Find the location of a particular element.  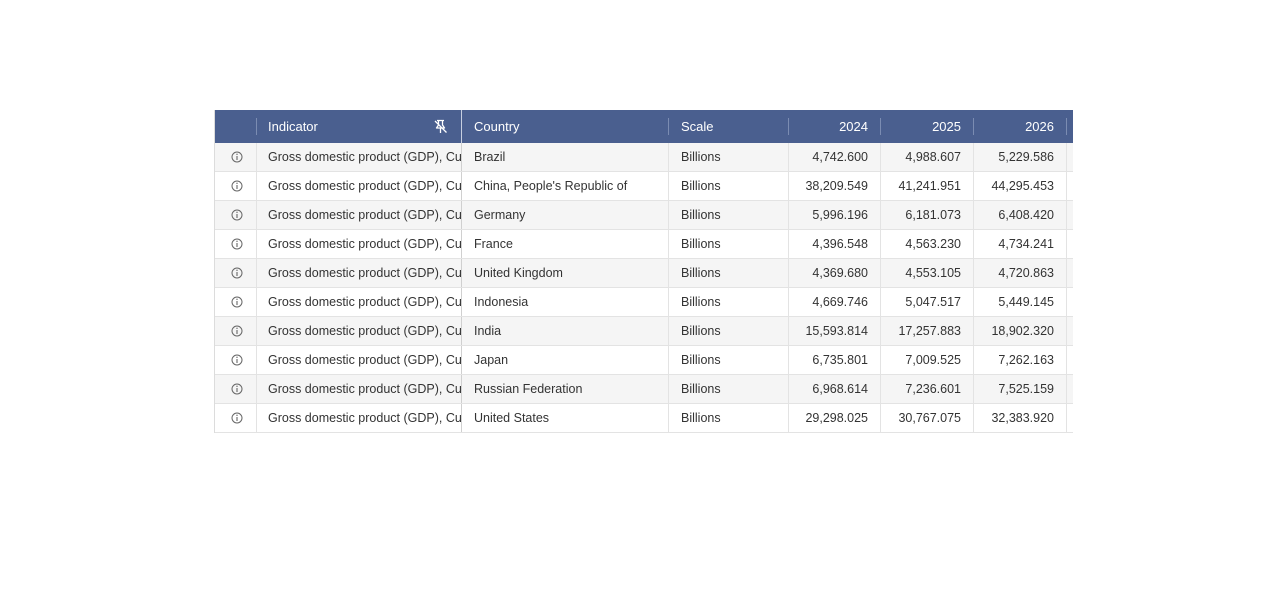

cell-2026: 7,262.163 is located at coordinates (1026, 360).